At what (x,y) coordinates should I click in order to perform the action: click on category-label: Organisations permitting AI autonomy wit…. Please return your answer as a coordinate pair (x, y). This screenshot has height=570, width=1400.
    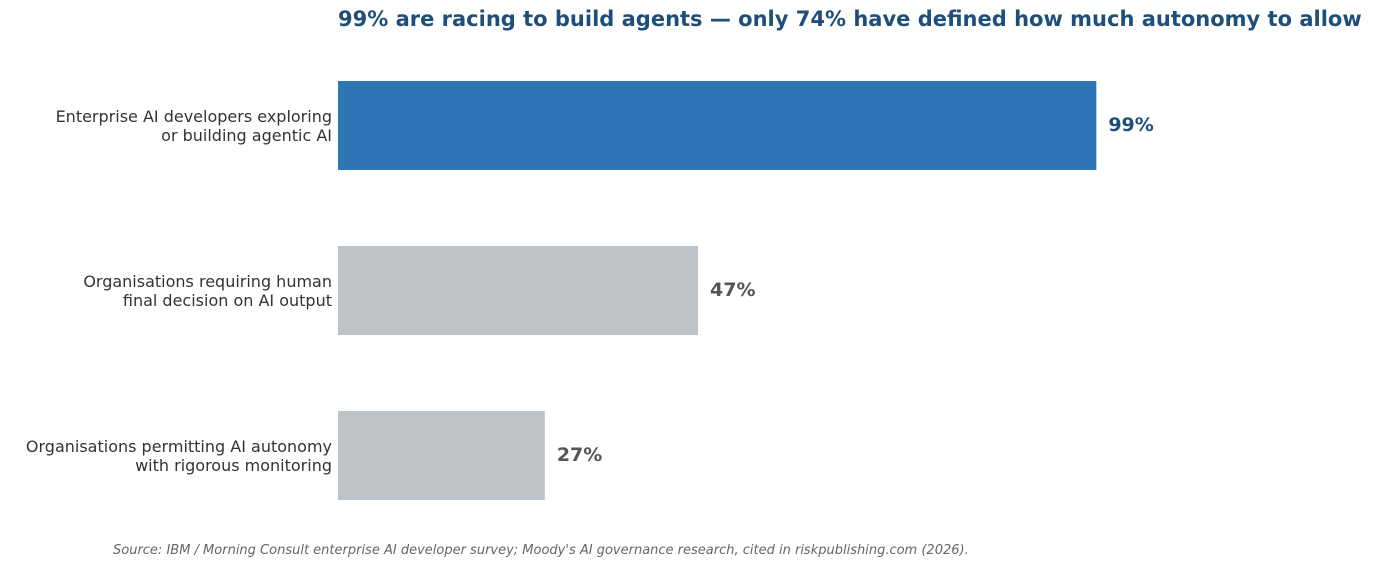
    Looking at the image, I should click on (178, 455).